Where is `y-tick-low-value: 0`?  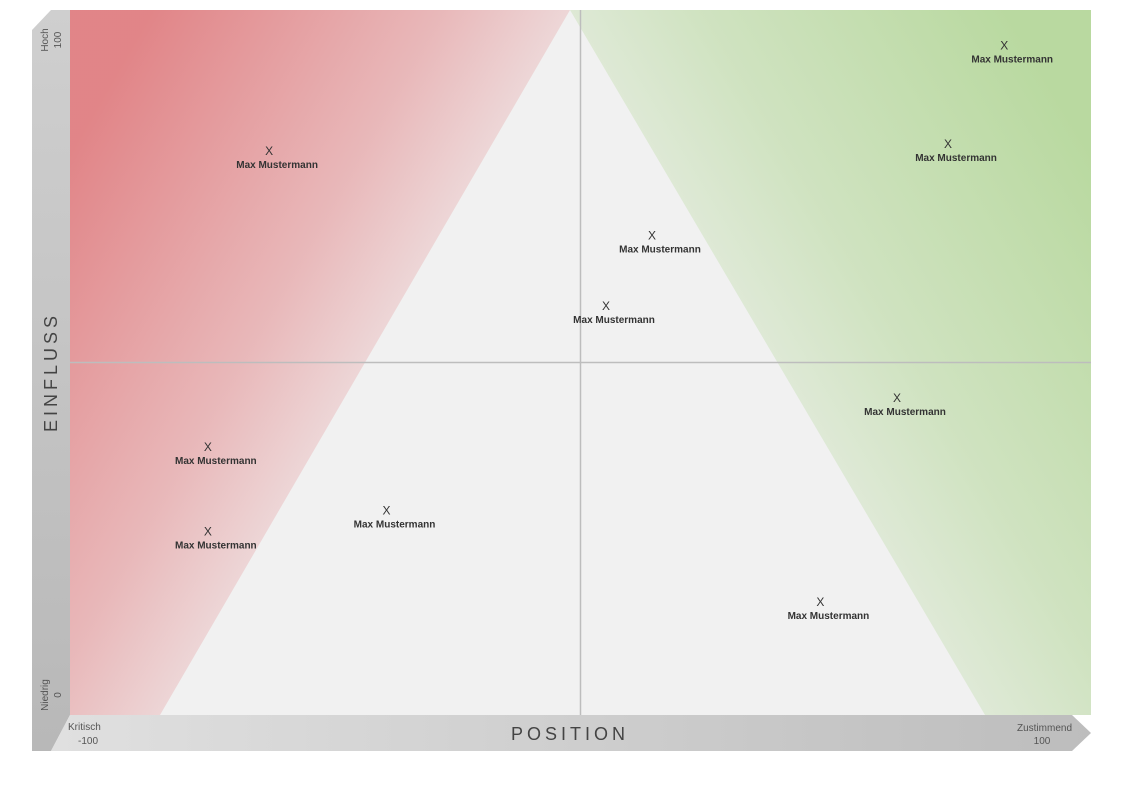 y-tick-low-value: 0 is located at coordinates (58, 695).